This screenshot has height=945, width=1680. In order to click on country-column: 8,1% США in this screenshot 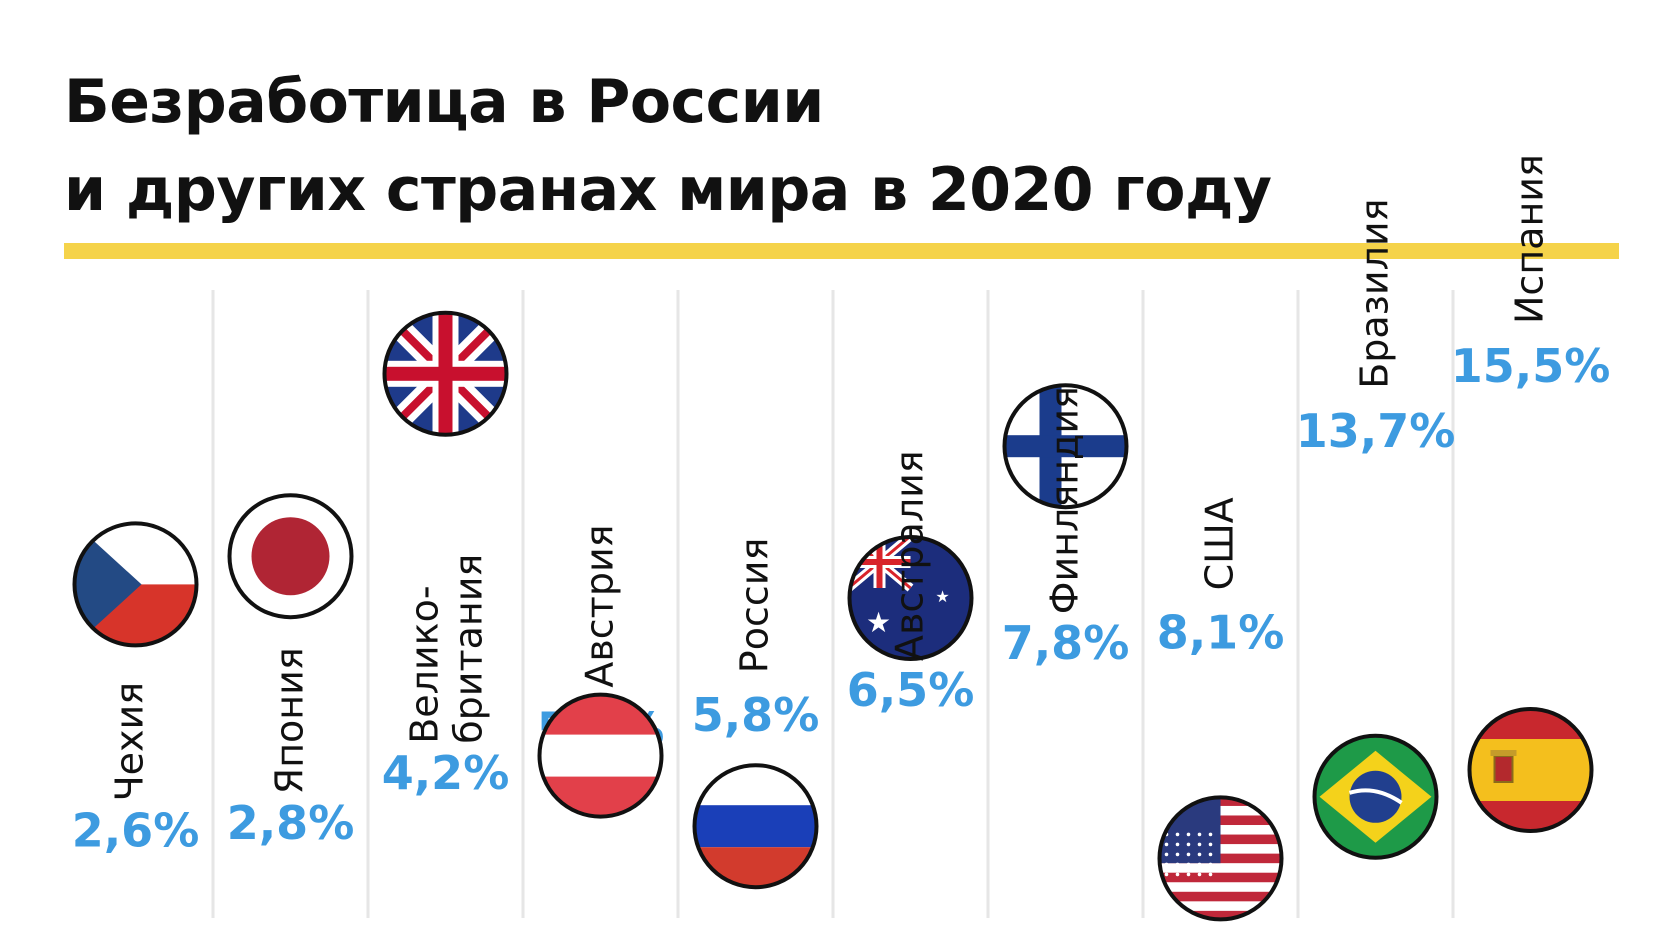, I will do `click(1221, 709)`.